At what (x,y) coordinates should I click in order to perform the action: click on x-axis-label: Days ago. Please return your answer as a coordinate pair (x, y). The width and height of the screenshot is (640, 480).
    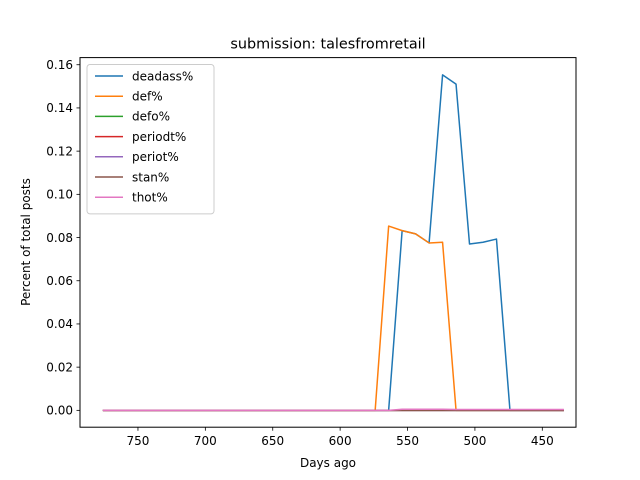
    Looking at the image, I should click on (328, 463).